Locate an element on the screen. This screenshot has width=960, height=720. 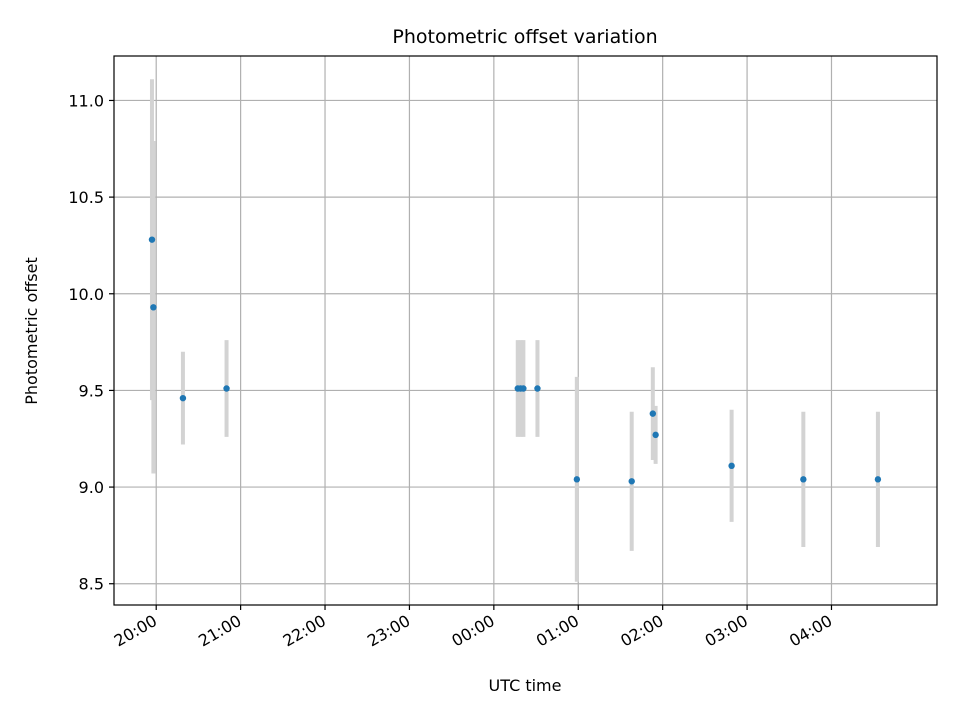
x-axis-label: UTC time is located at coordinates (525, 685).